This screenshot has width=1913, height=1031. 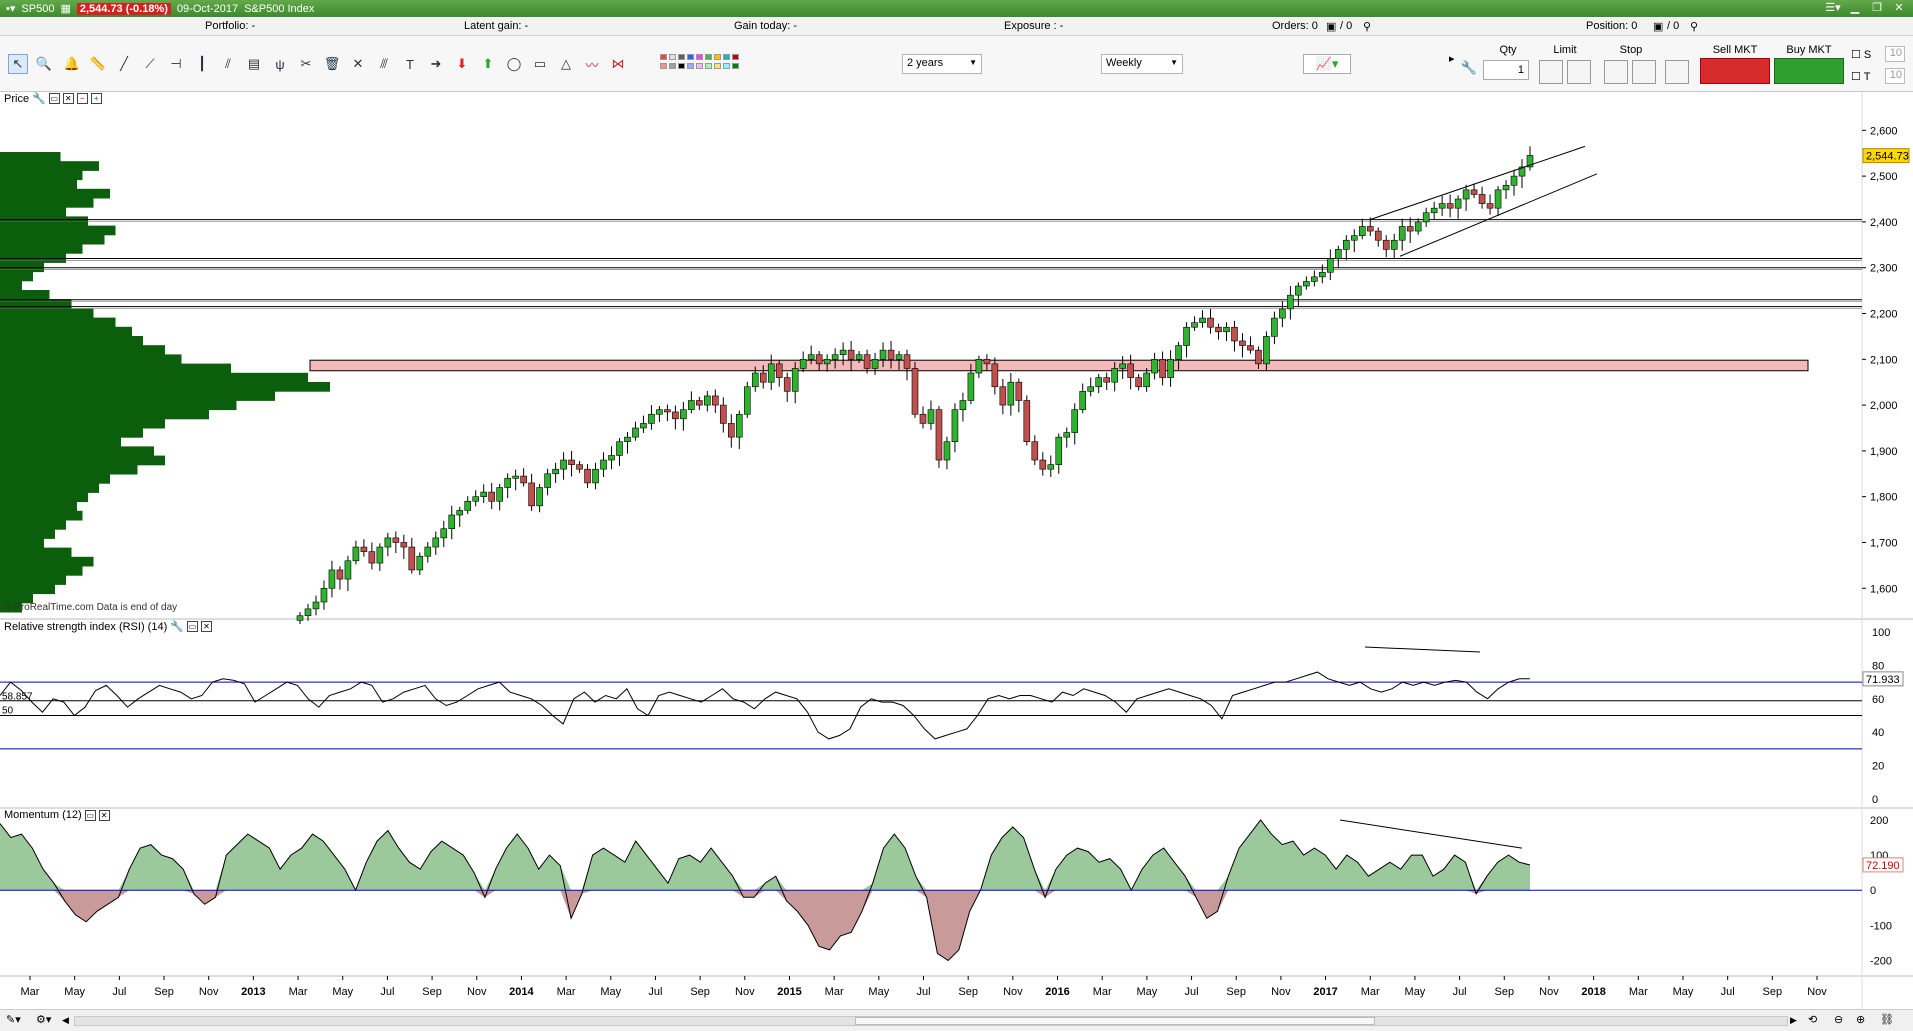 What do you see at coordinates (566, 63) in the screenshot?
I see `triangle-icon: △` at bounding box center [566, 63].